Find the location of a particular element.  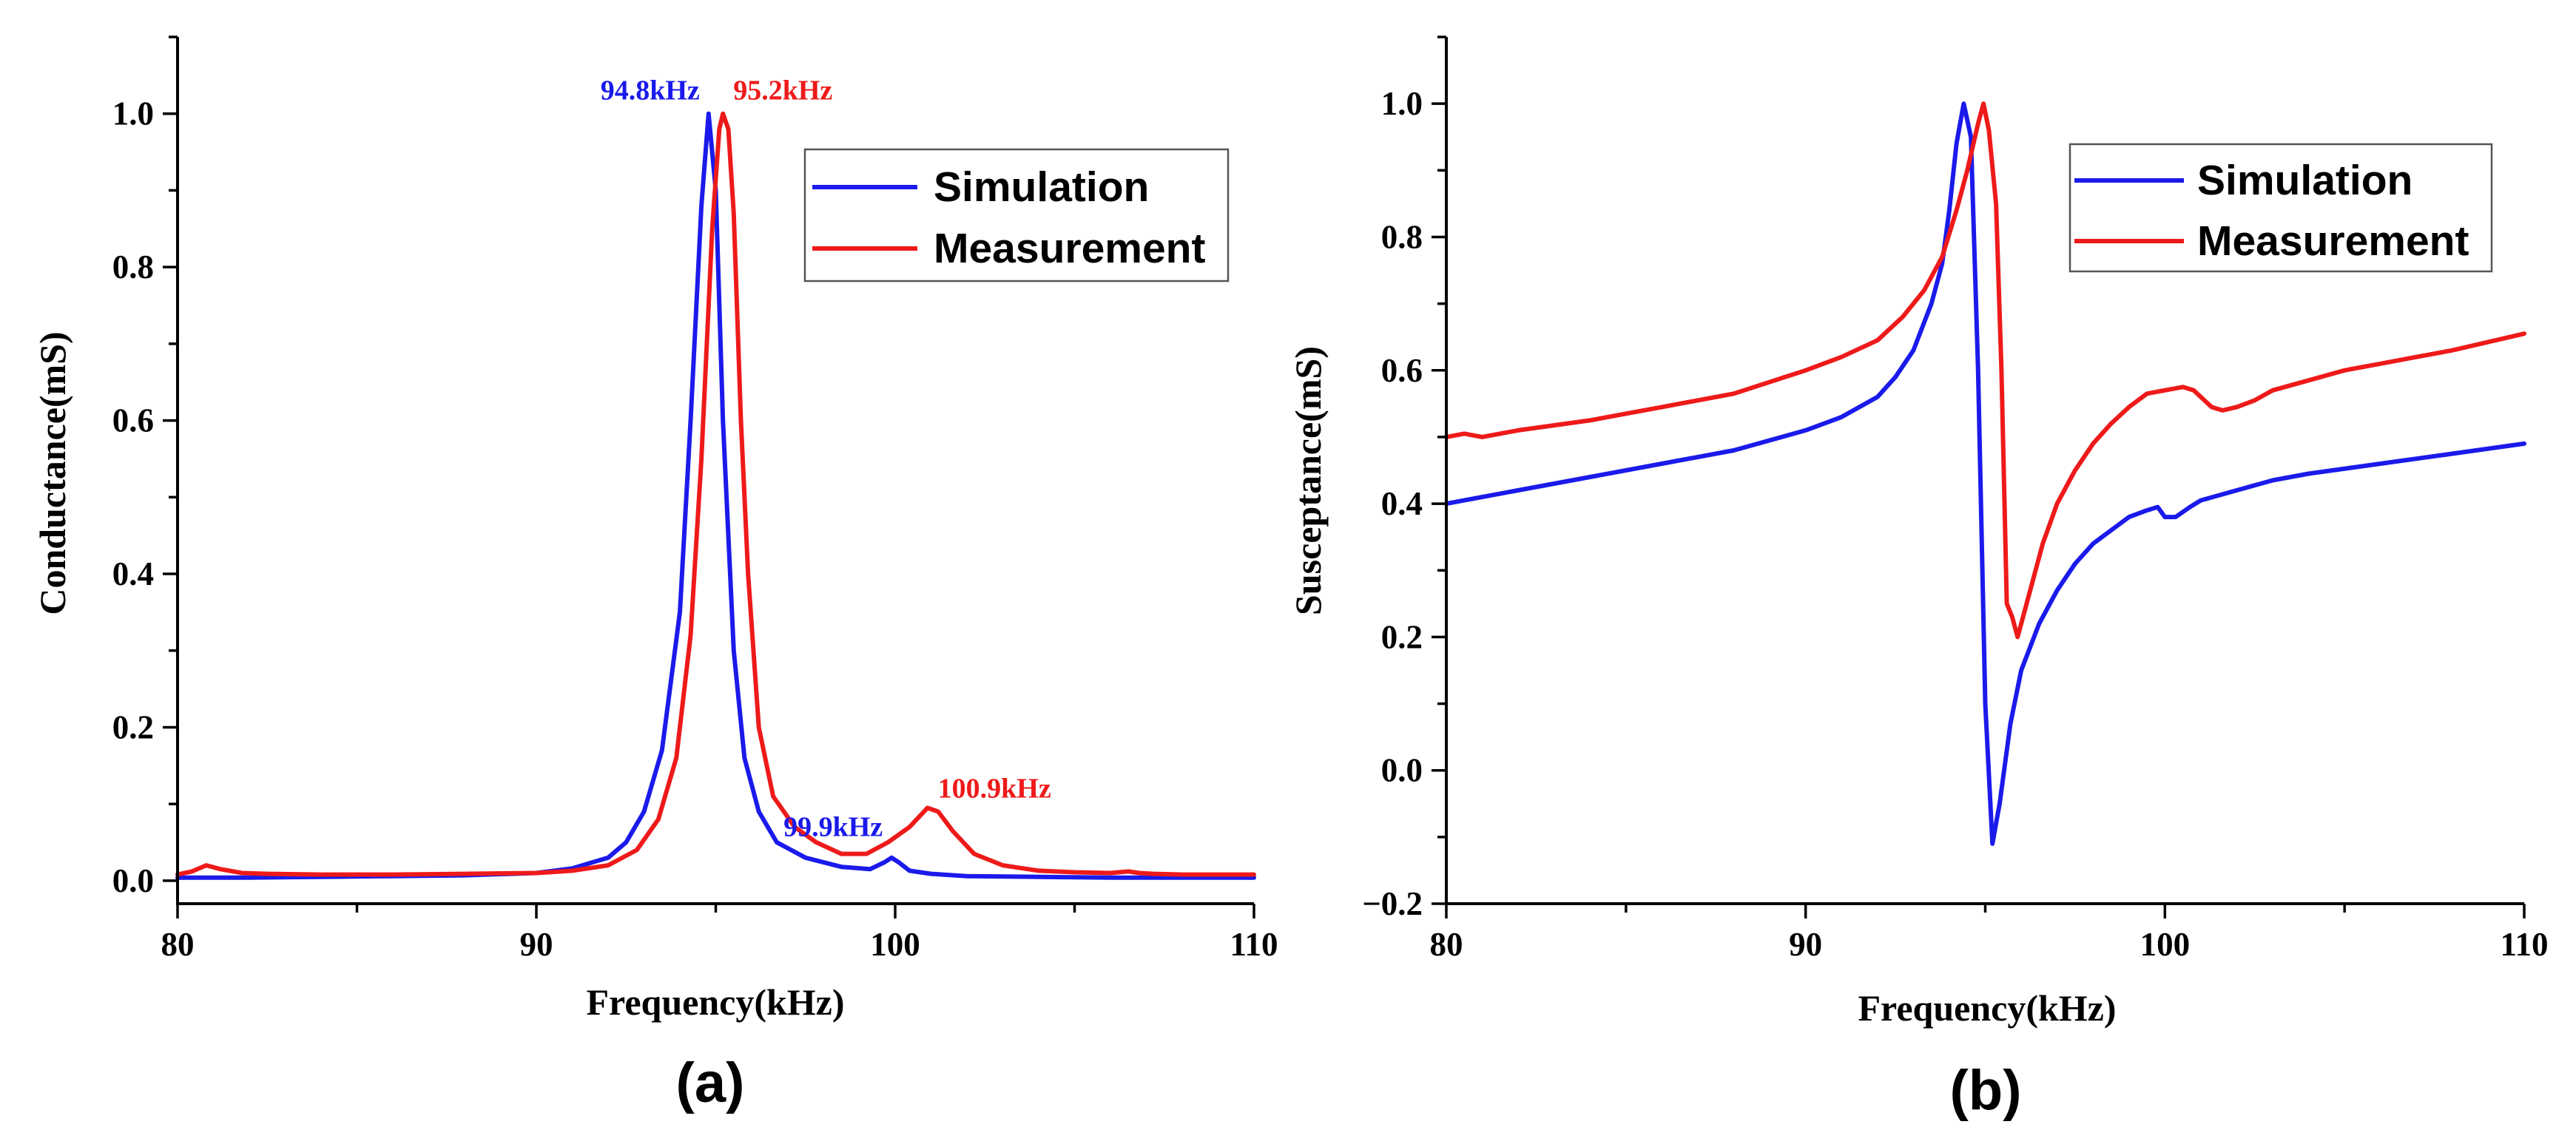

panel-a-x-tick-label: 110 is located at coordinates (1254, 945).